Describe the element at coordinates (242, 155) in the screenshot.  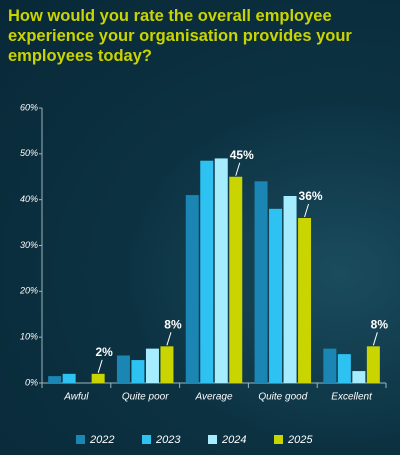
I see `value-label: 45%` at that location.